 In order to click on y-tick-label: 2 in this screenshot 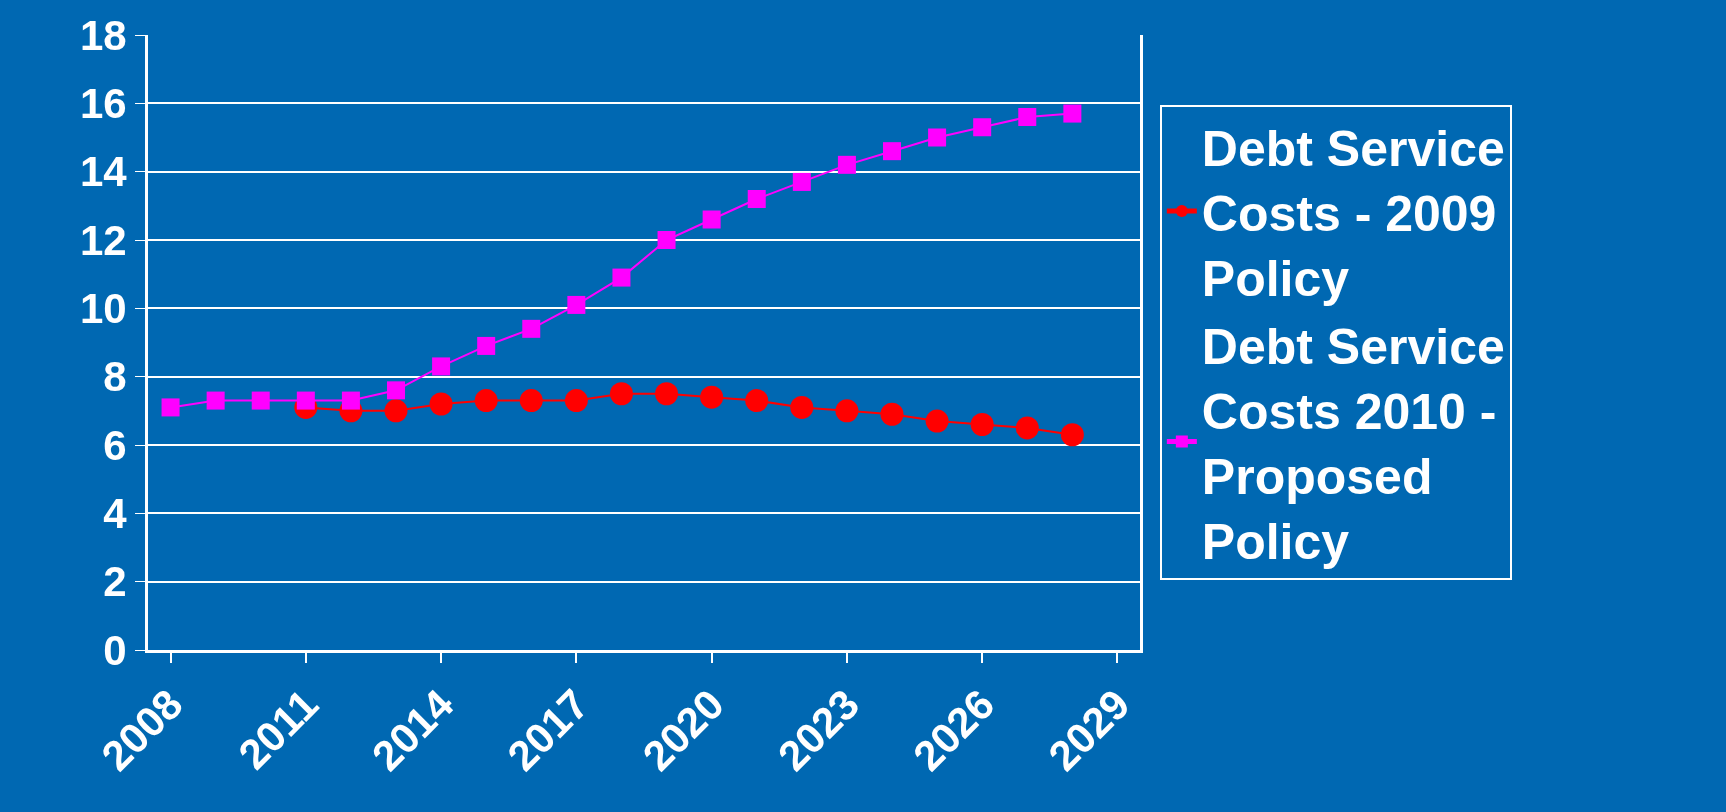, I will do `click(115, 582)`.